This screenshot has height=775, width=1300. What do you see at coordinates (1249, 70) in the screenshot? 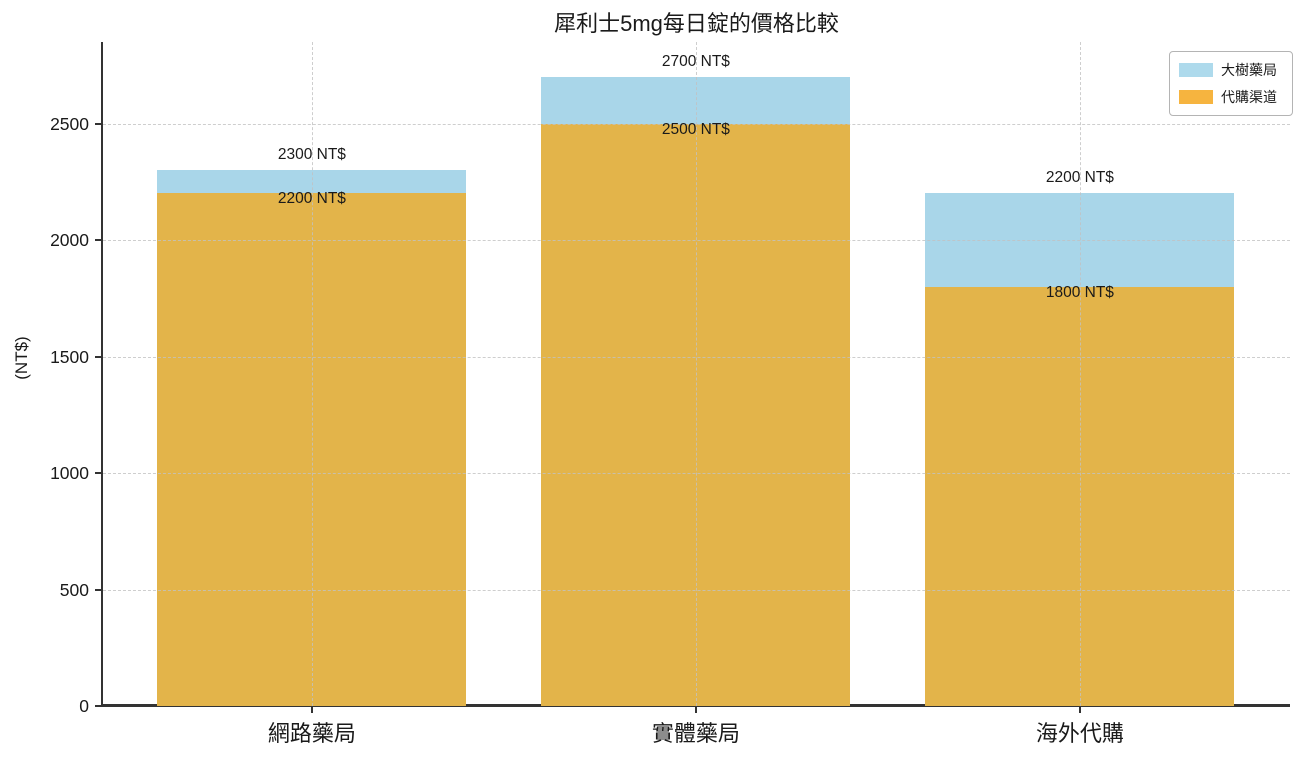
I see `legend-label-tree-pharmacy: 大樹藥局` at bounding box center [1249, 70].